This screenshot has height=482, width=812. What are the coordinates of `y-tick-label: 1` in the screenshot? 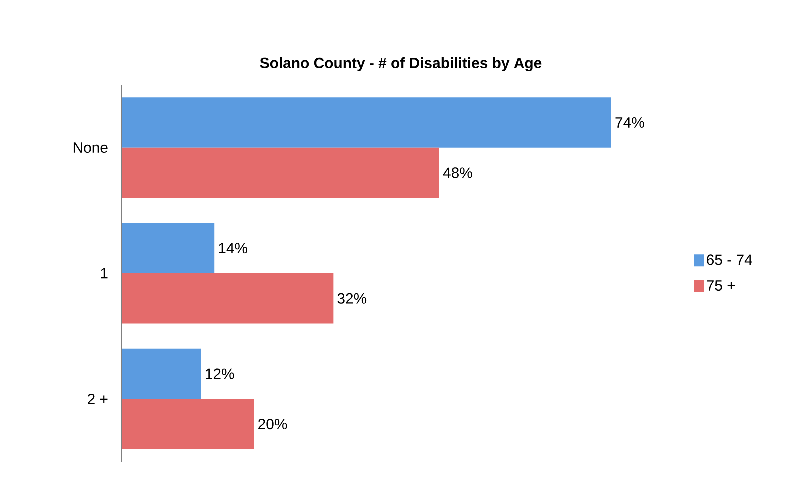 It's located at (104, 273).